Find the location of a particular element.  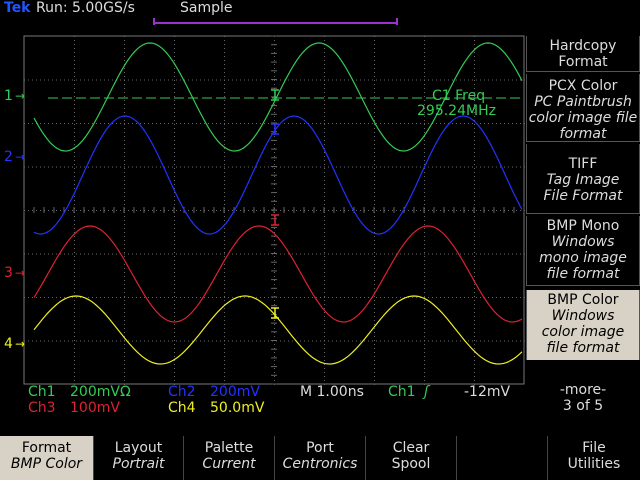

clear-spool-button: Clear Spool is located at coordinates (411, 458).